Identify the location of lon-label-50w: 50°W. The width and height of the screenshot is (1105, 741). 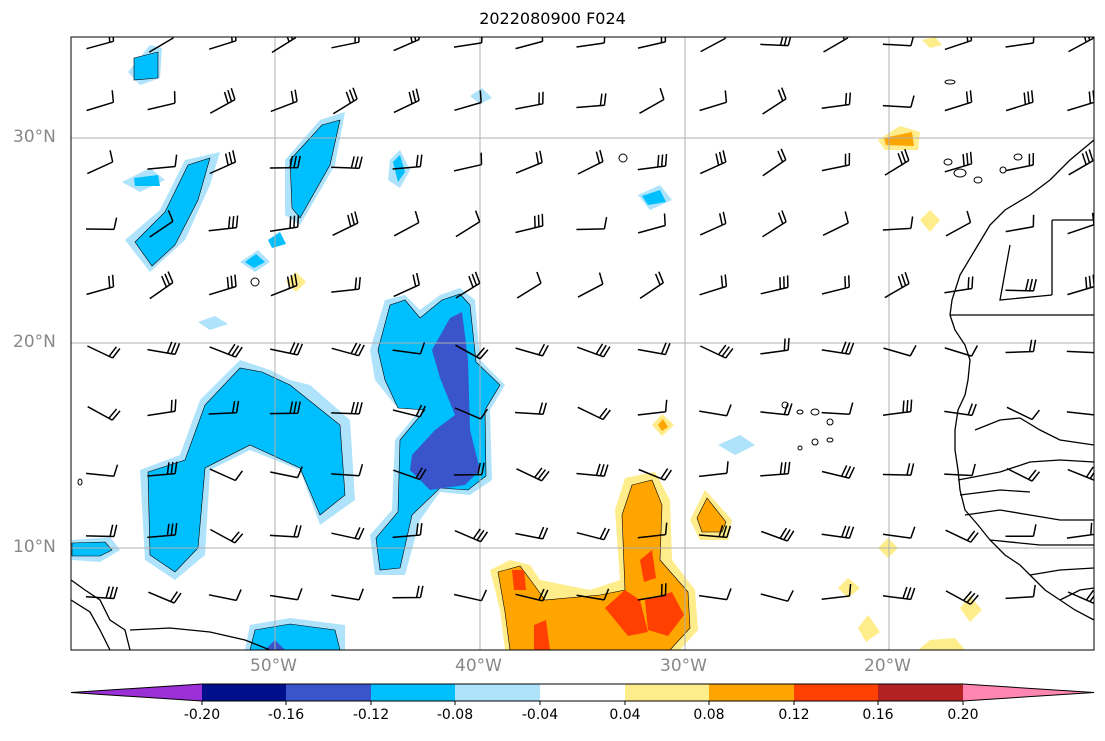
(273, 666).